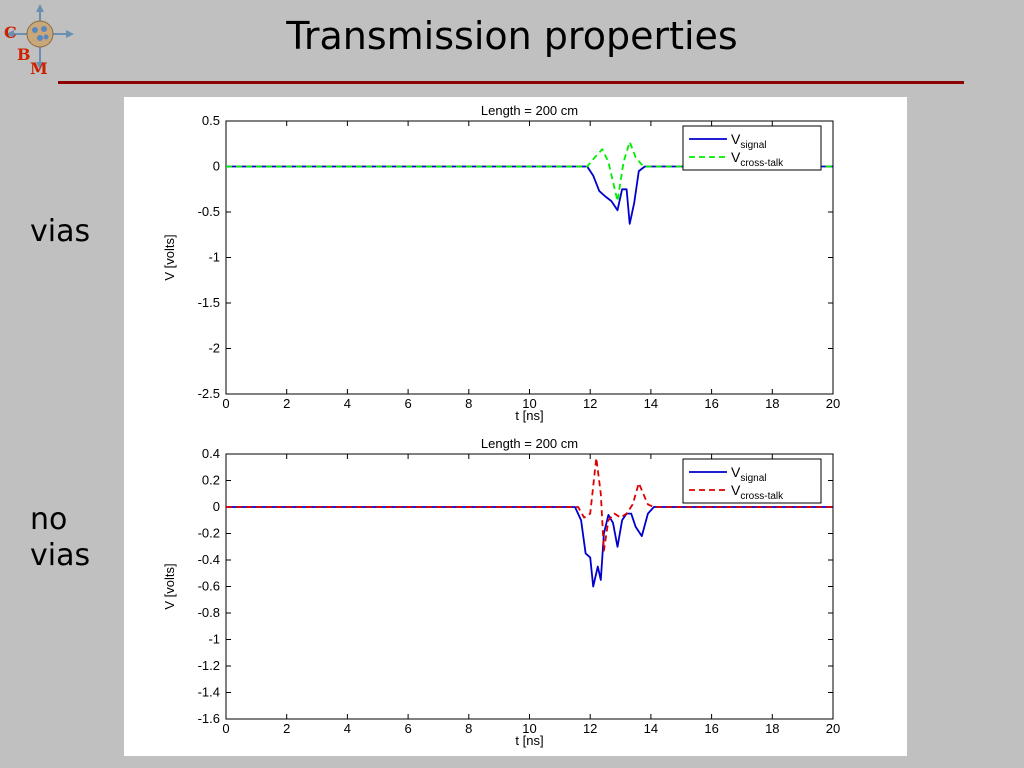 This screenshot has width=1024, height=768. I want to click on logo-letter-c: C, so click(10, 32).